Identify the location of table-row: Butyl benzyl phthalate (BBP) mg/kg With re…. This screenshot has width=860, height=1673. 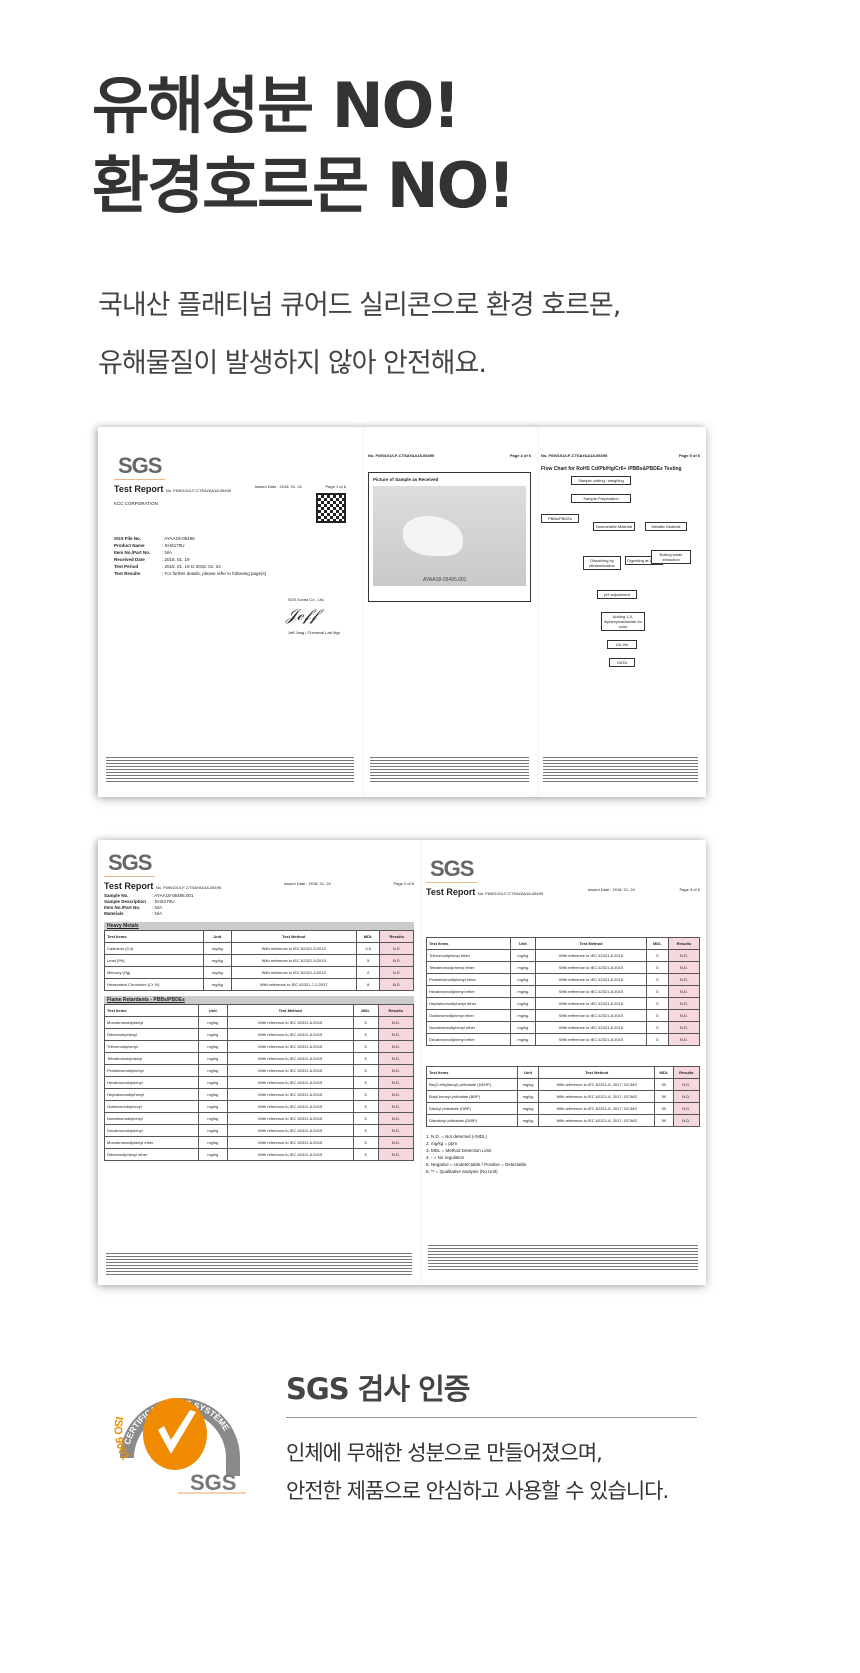
(563, 1096).